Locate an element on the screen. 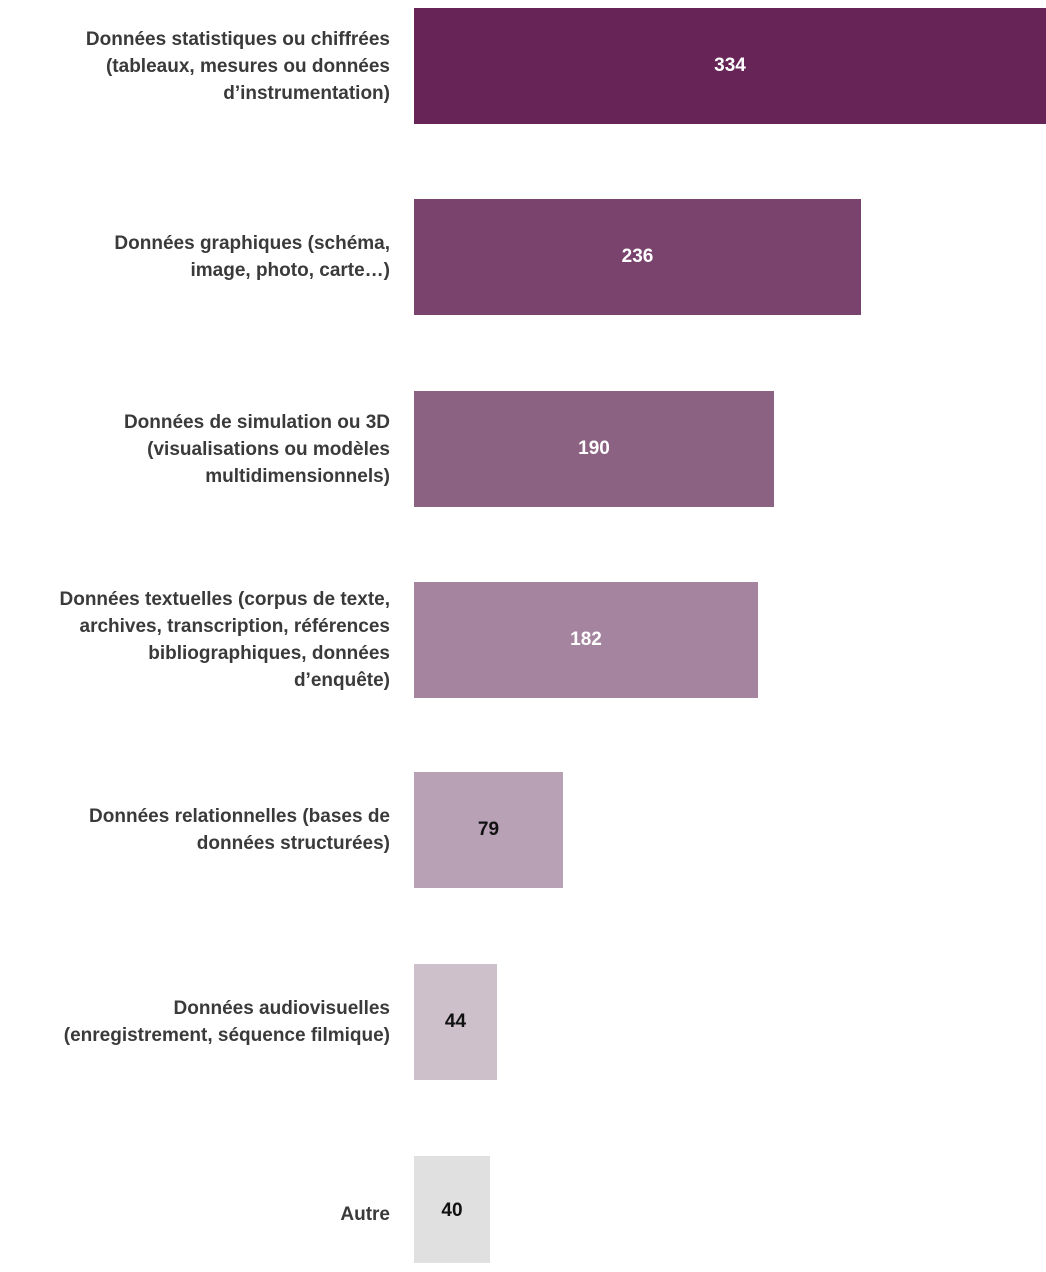  bar-value-label: 79 is located at coordinates (488, 829).